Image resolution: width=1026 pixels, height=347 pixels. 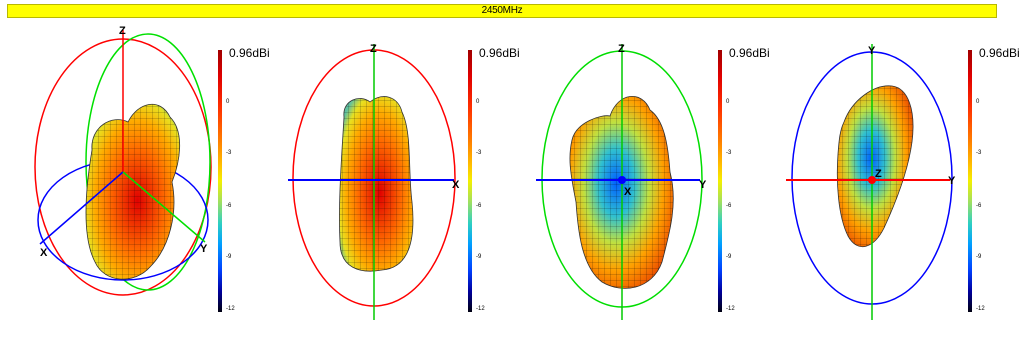 I want to click on xz-plot: Z X, so click(x=374, y=181).